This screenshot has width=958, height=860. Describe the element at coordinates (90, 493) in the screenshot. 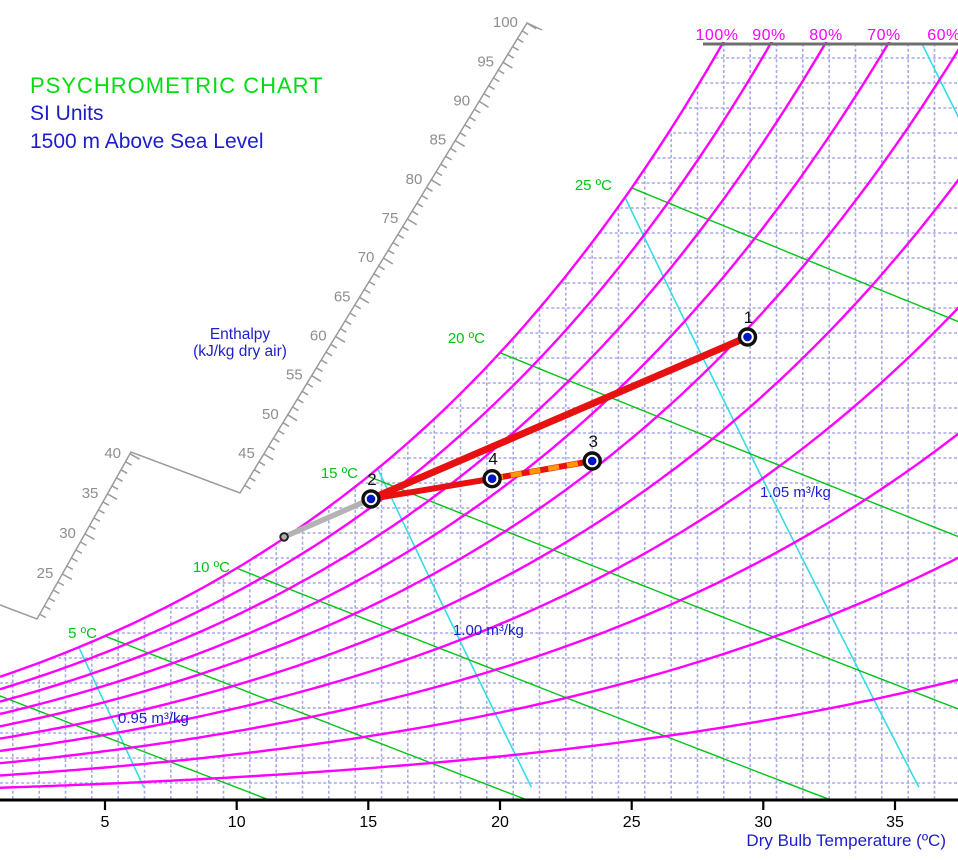

I see `enthalpy-tick-label-35: 35` at that location.